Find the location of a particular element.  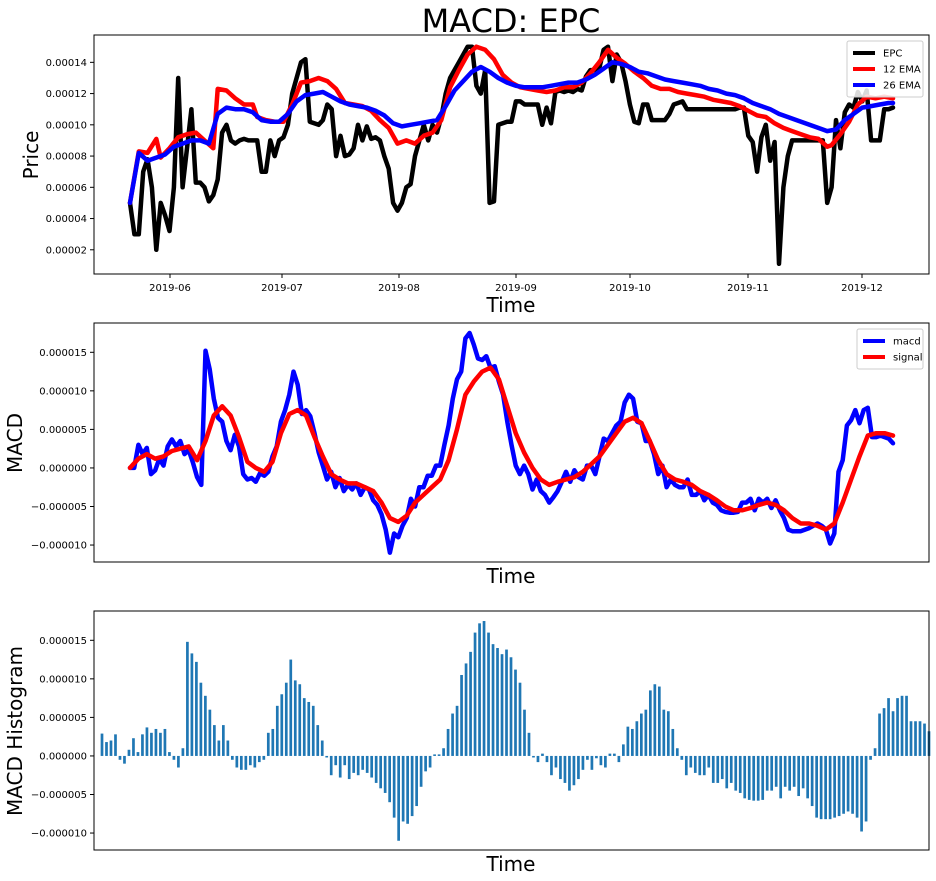

price-legend: EPC 12 EMA 26 EMA is located at coordinates (885, 69).